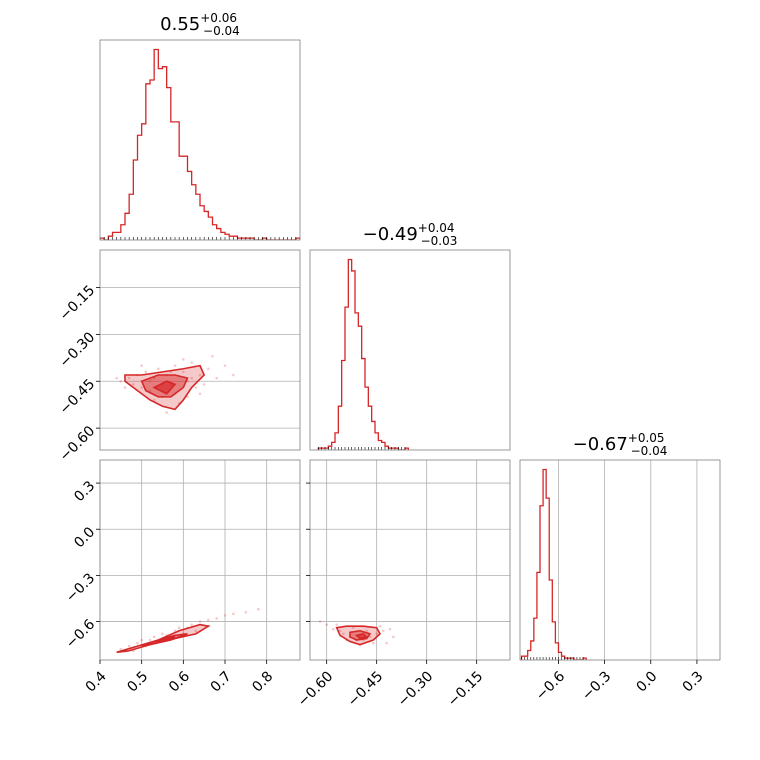 The image size is (760, 760). Describe the element at coordinates (78, 303) in the screenshot. I see `y-tick-label: −0.15` at that location.